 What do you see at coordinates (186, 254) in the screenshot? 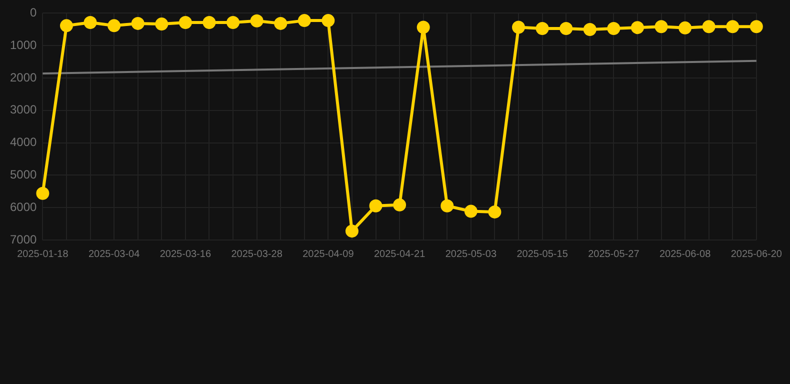
I see `x-tick-label: 2025-03-16` at bounding box center [186, 254].